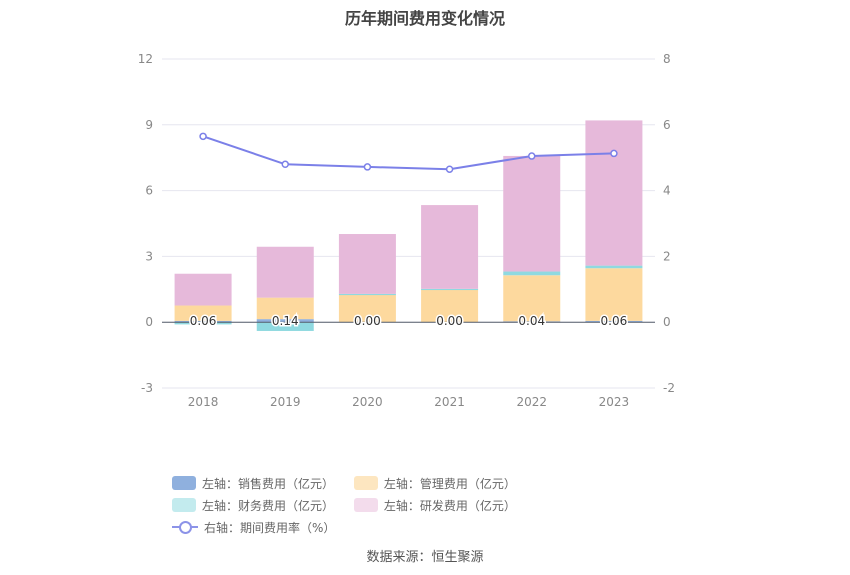 This screenshot has width=850, height=575. What do you see at coordinates (285, 402) in the screenshot?
I see `x-tick-label: 2019` at bounding box center [285, 402].